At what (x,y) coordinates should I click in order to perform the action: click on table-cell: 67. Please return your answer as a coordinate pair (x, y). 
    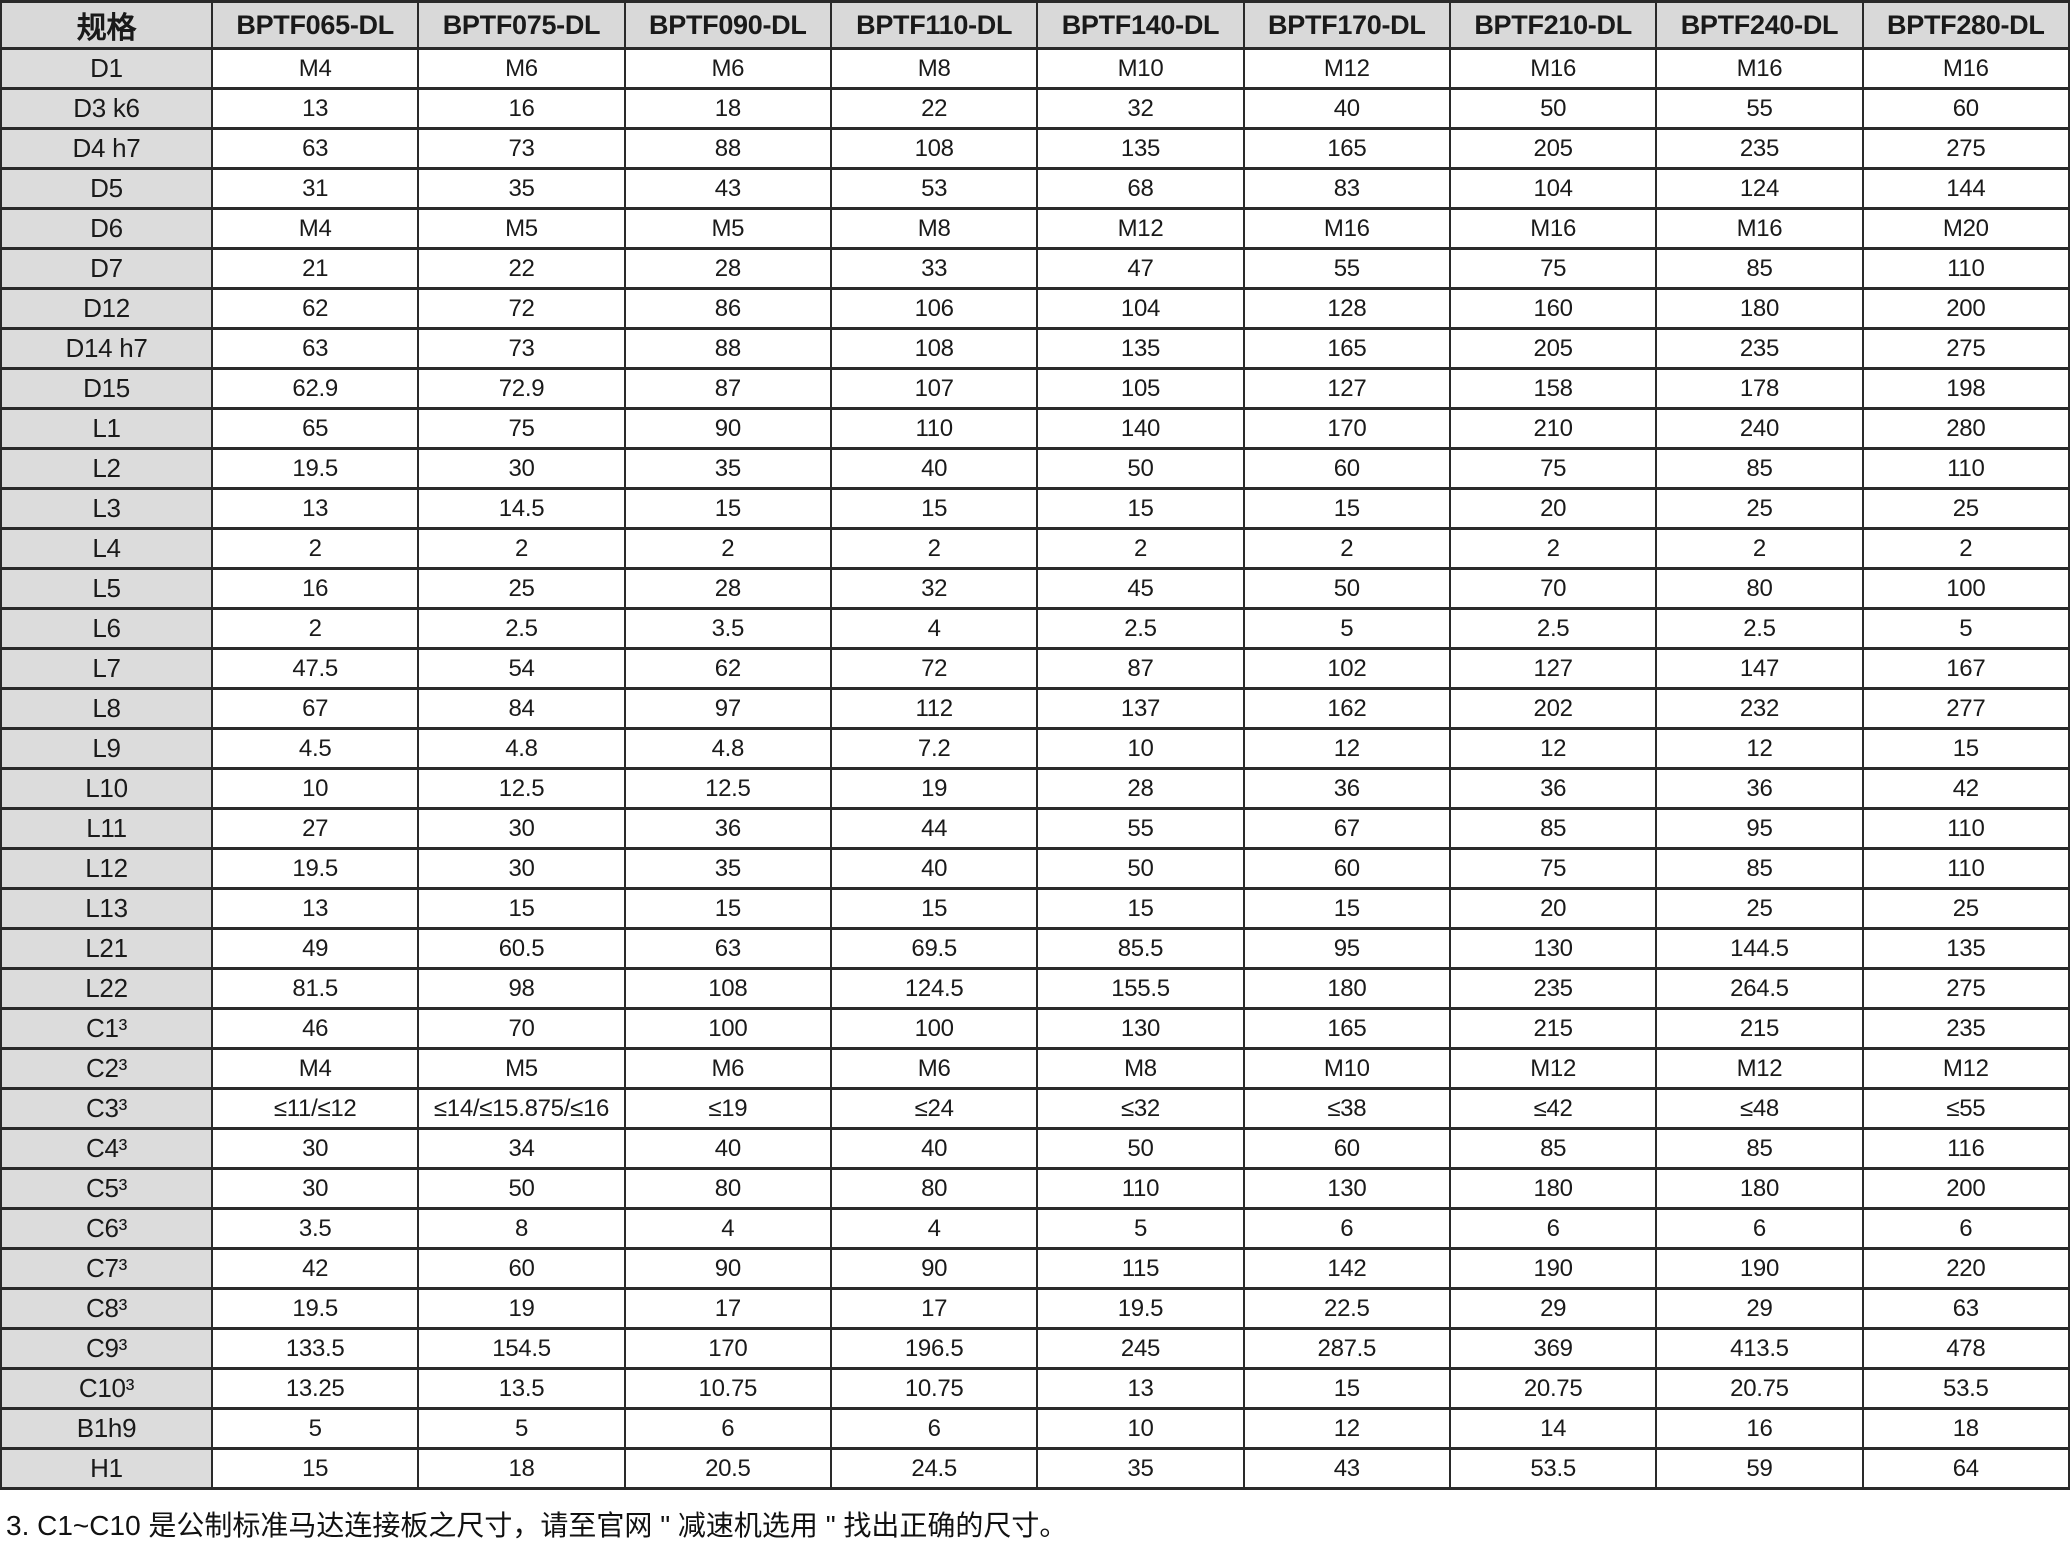
    Looking at the image, I should click on (315, 708).